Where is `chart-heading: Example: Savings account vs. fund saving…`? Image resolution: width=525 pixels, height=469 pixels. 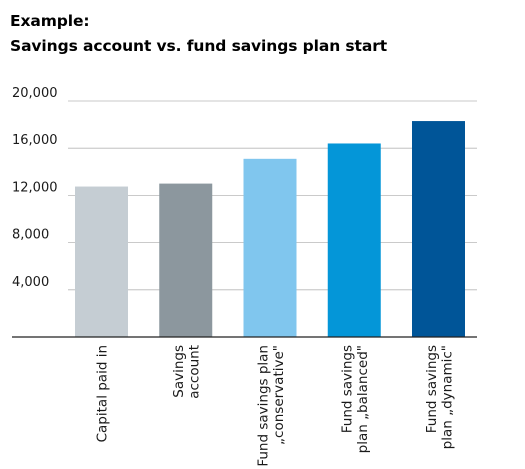 chart-heading: Example: Savings account vs. fund saving… is located at coordinates (198, 34).